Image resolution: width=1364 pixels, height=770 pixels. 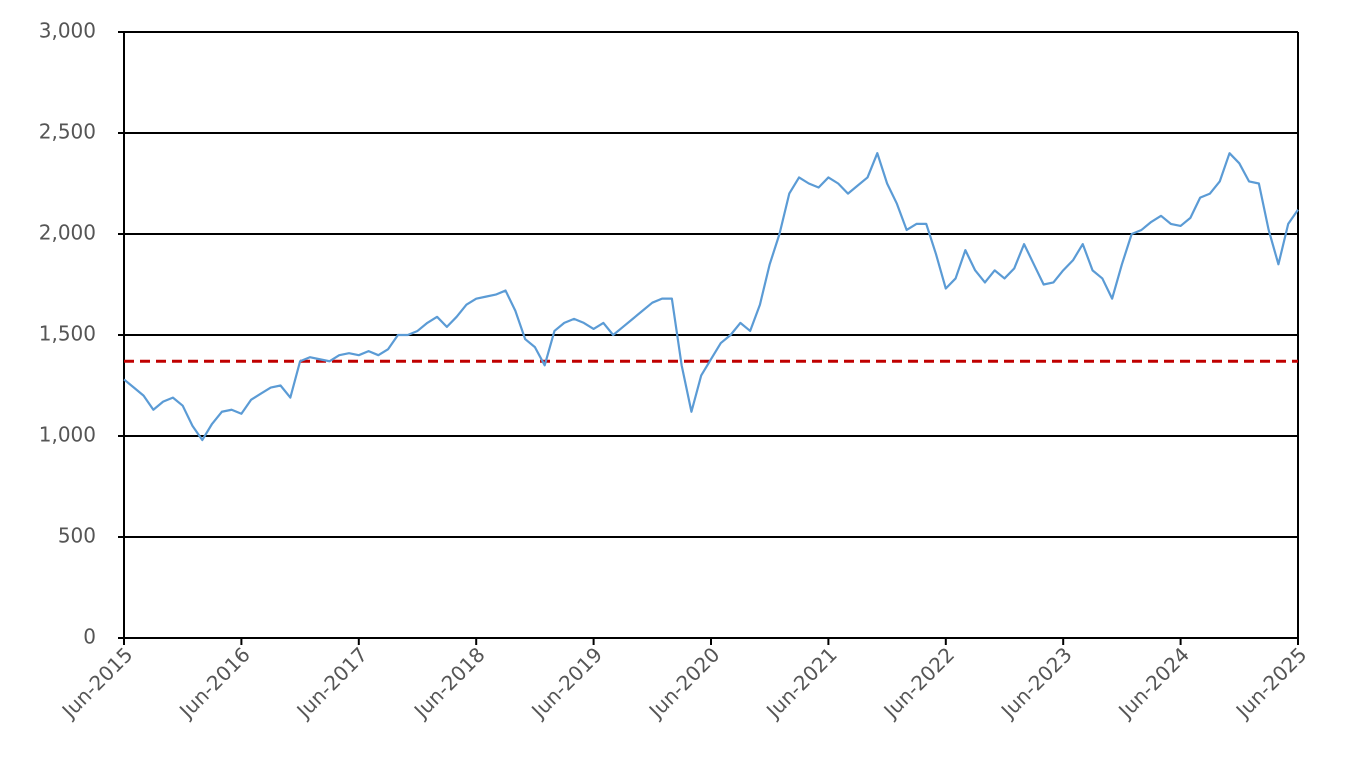 I want to click on x-tick-label: Jun-2015, so click(x=97, y=683).